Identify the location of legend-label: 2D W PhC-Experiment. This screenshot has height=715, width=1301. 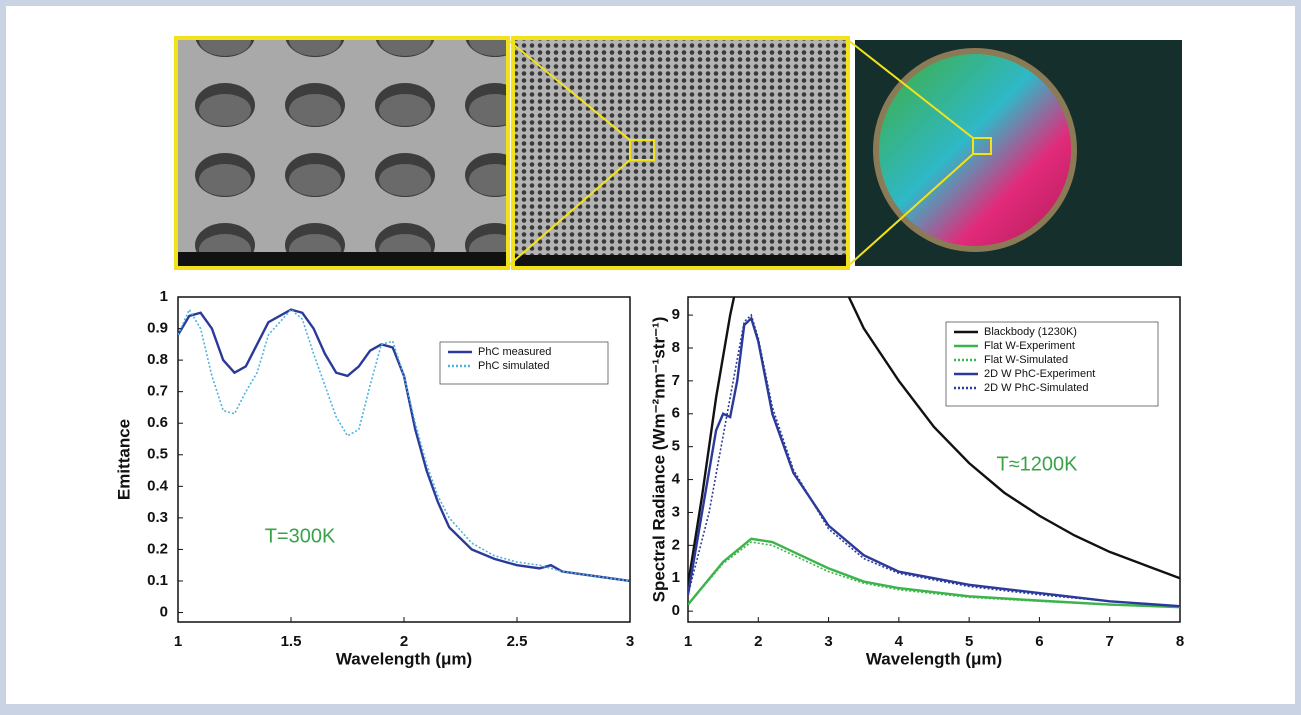
(1039, 374).